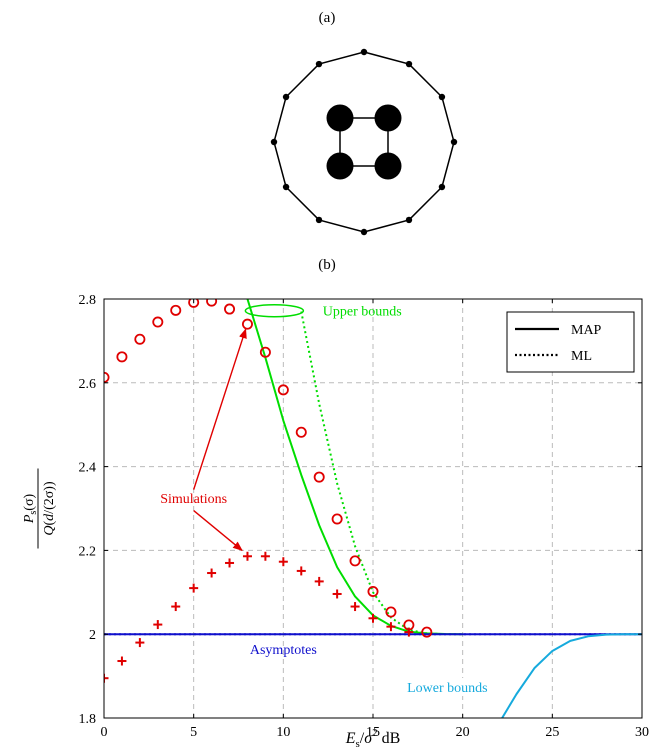 The width and height of the screenshot is (654, 751). What do you see at coordinates (29, 501) in the screenshot?
I see `y-num-arg: (σ)` at bounding box center [29, 501].